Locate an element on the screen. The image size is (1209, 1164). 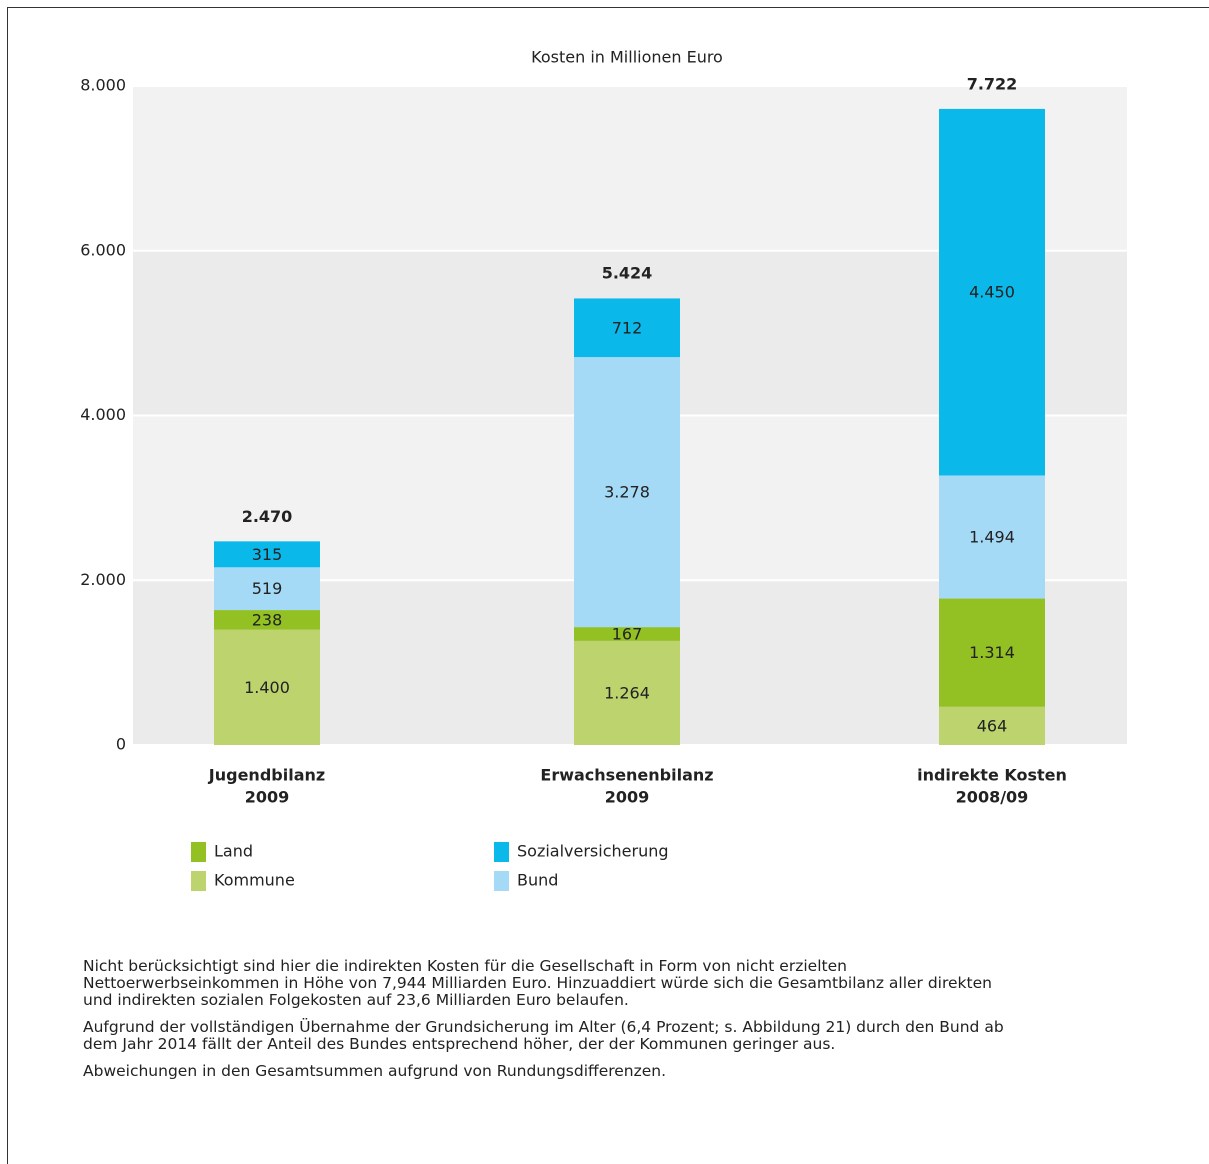
y-tick-label: 8.000 is located at coordinates (103, 85).